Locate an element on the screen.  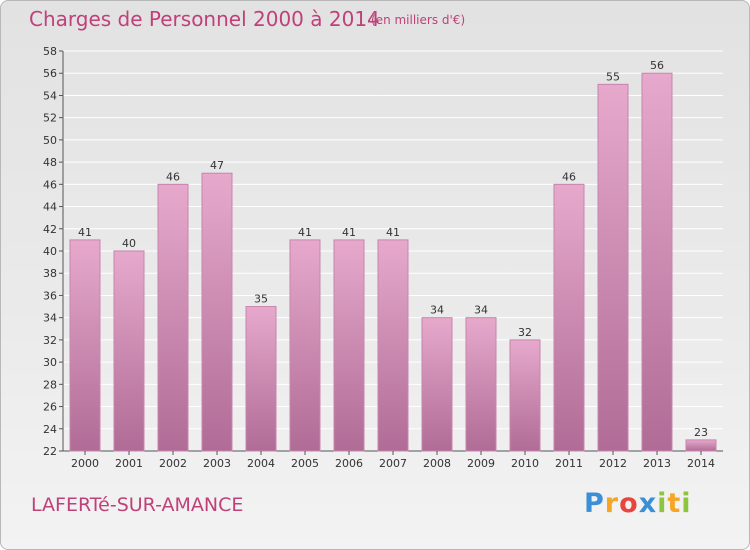
x-tick-label: 2001 is located at coordinates (129, 463).